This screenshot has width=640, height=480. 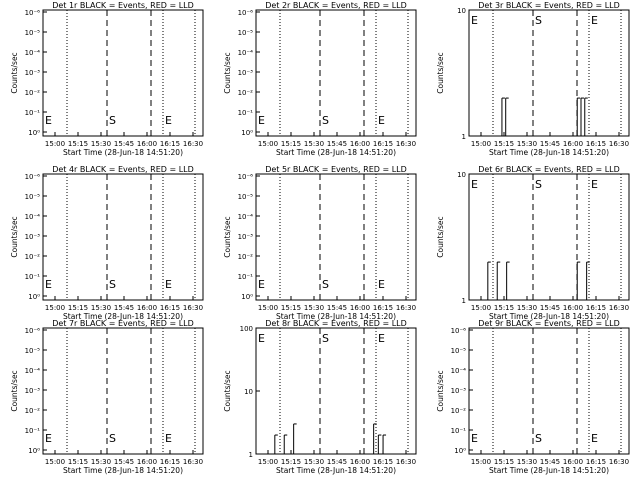 What do you see at coordinates (549, 169) in the screenshot?
I see `panel-title: Det 6r BLACK = Events, RED = LLD` at bounding box center [549, 169].